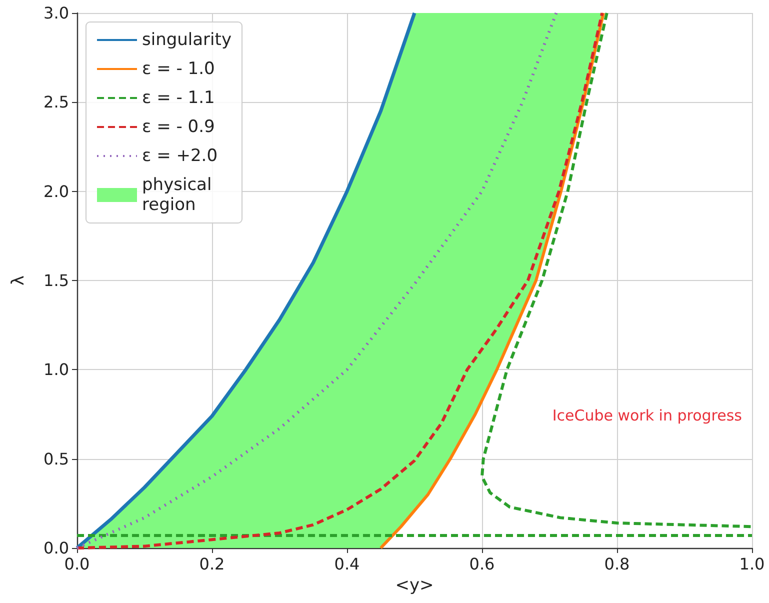  Describe the element at coordinates (482, 564) in the screenshot. I see `x-tick-label: 0.6` at that location.